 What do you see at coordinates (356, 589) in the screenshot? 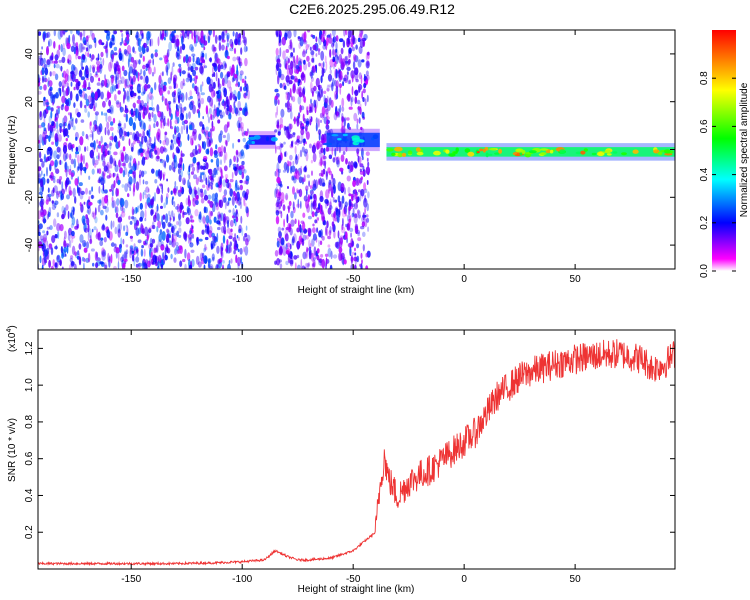
I see `snr-xlabel: Height of straight line (km)` at bounding box center [356, 589].